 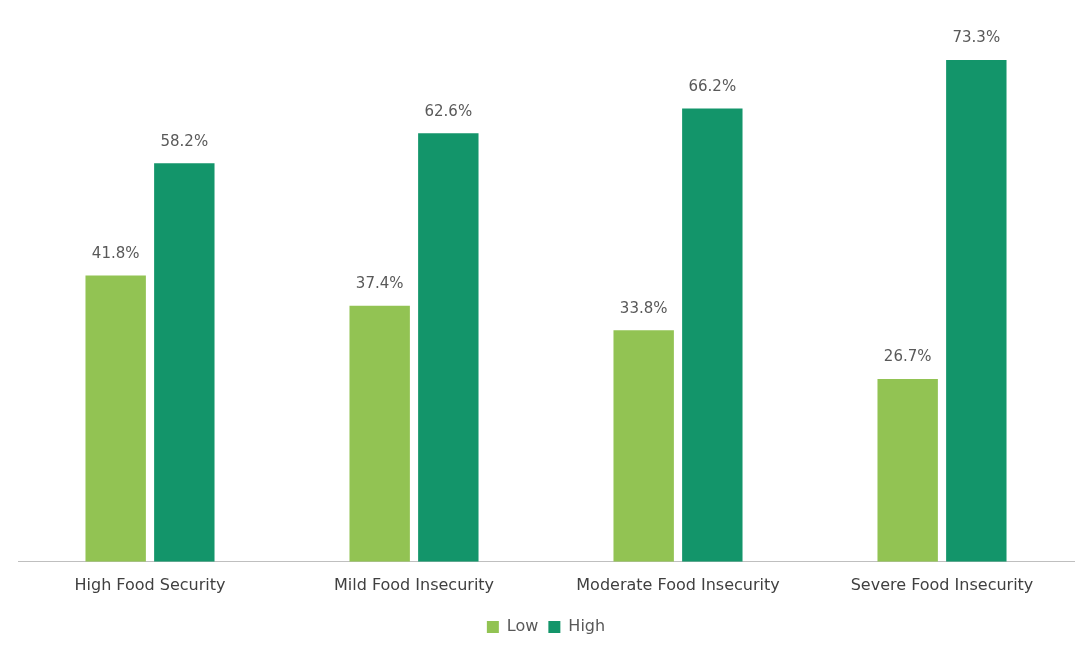 I want to click on legend-label: High, so click(x=587, y=626).